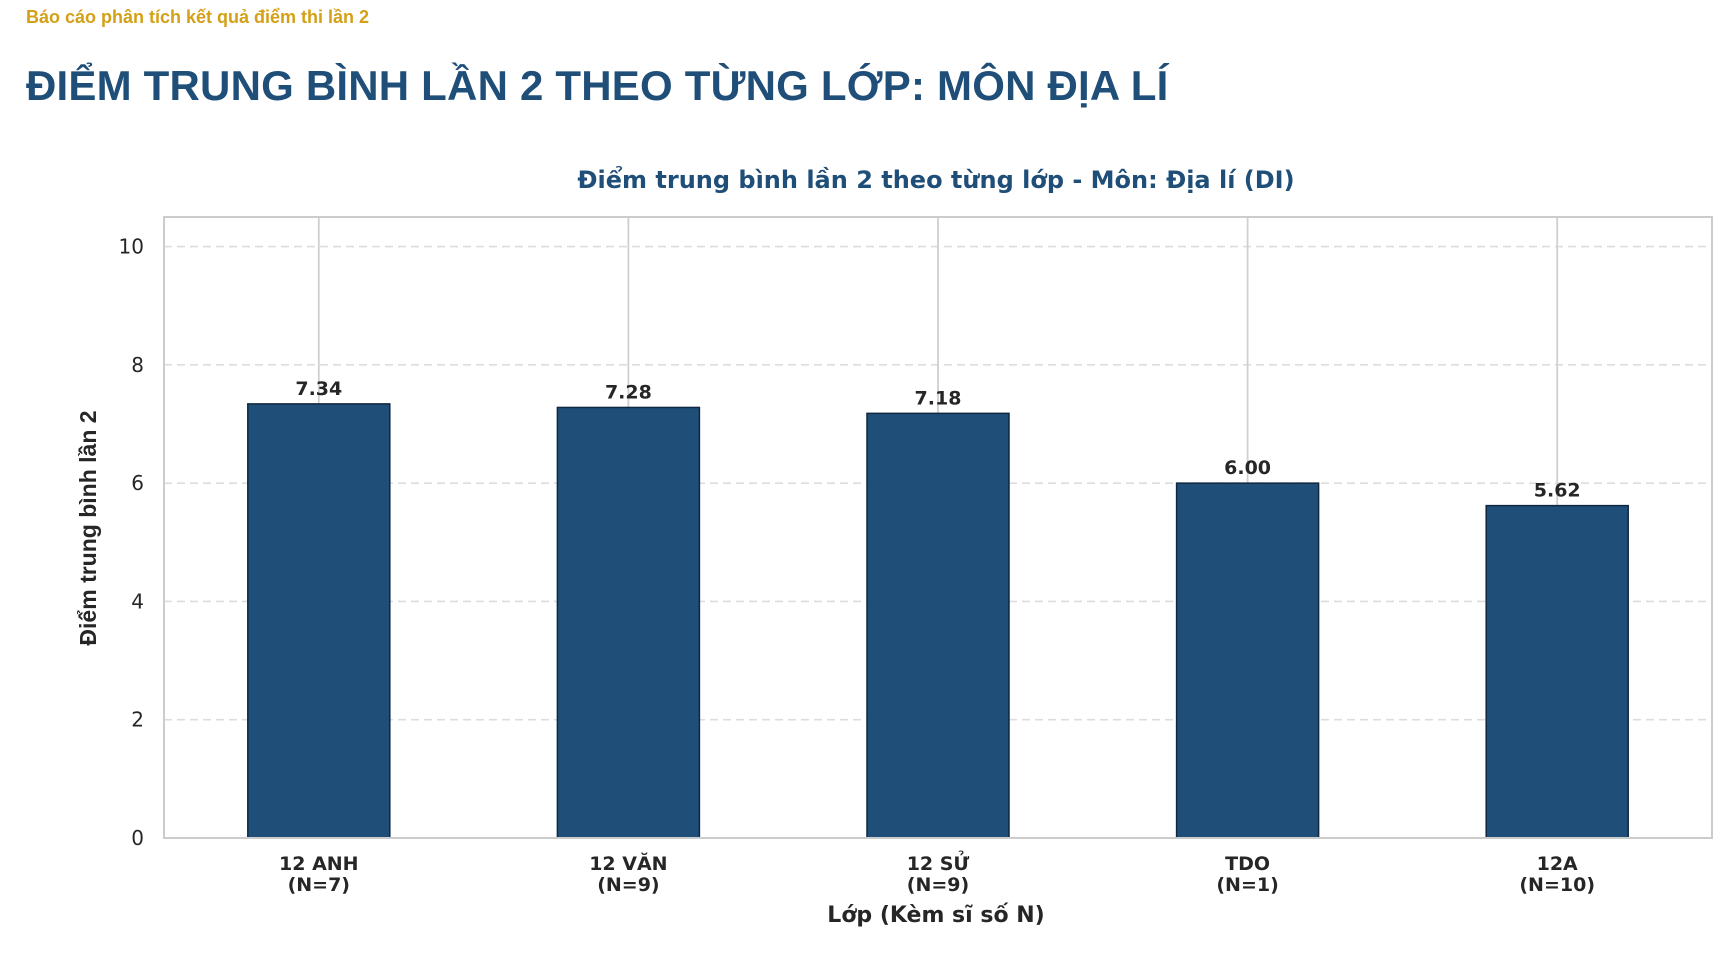 The image size is (1724, 968). What do you see at coordinates (319, 864) in the screenshot?
I see `x-tick-label: 12 ANH` at bounding box center [319, 864].